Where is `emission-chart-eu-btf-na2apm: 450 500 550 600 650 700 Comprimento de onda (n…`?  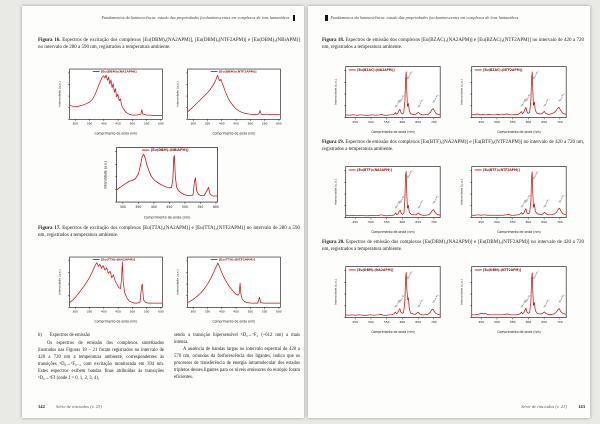
emission-chart-eu-btf-na2apm: 450 500 550 600 650 700 Comprimento de onda (n… is located at coordinates (391, 197).